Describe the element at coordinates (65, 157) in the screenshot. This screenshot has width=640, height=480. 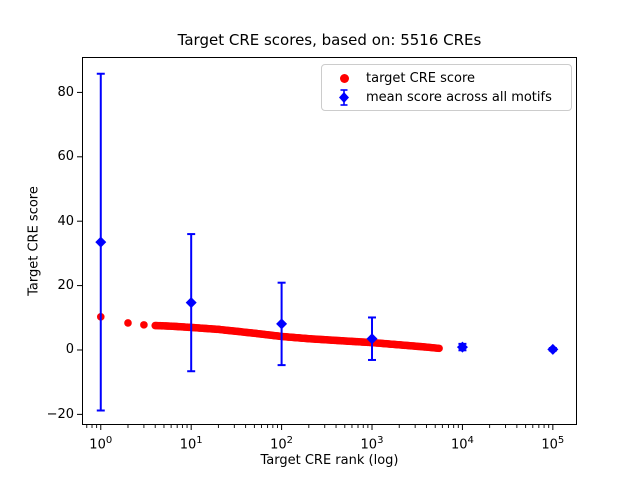
I see `y-tick-label: 60` at that location.